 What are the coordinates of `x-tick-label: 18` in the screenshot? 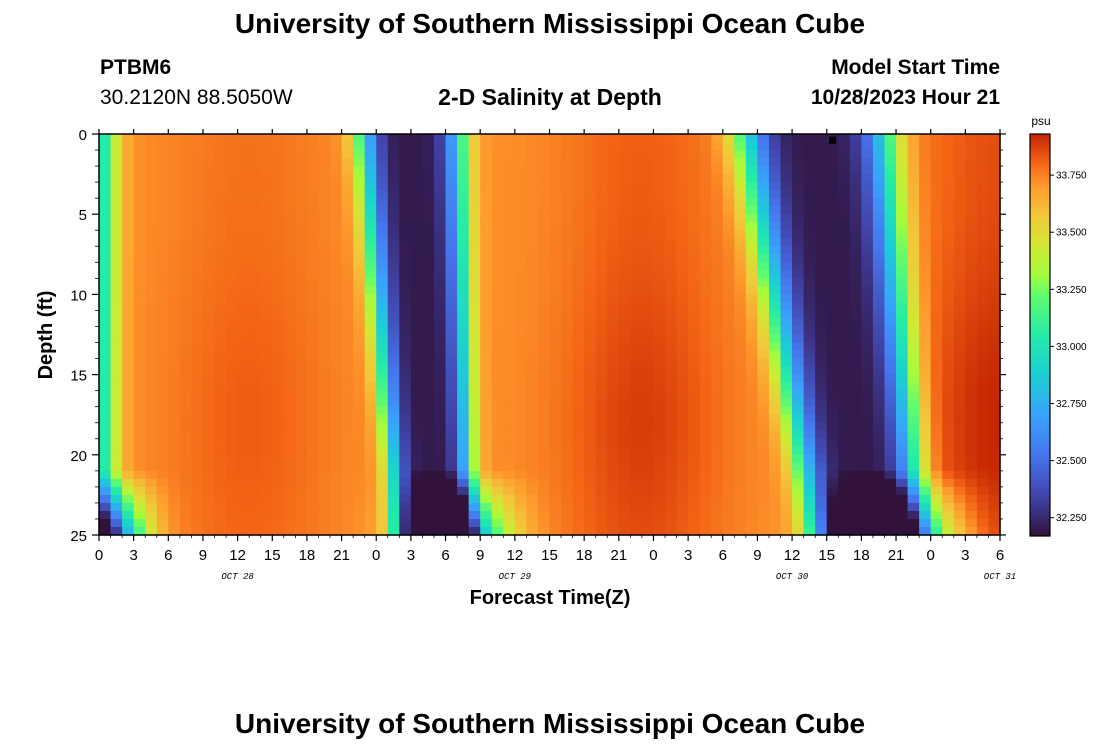 It's located at (861, 555).